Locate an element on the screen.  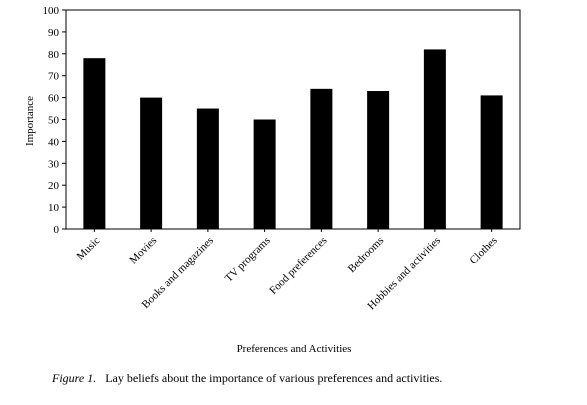
y-tick-label: 40 is located at coordinates (54, 142).